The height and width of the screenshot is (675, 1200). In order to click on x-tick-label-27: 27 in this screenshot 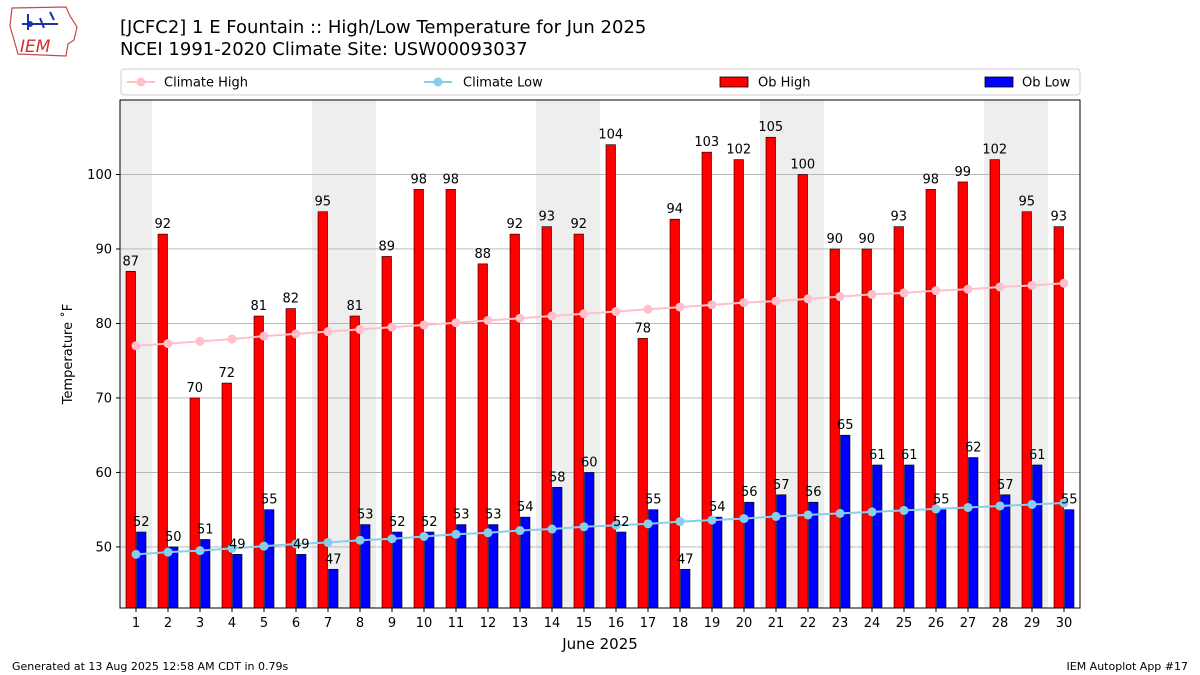, I will do `click(968, 623)`.